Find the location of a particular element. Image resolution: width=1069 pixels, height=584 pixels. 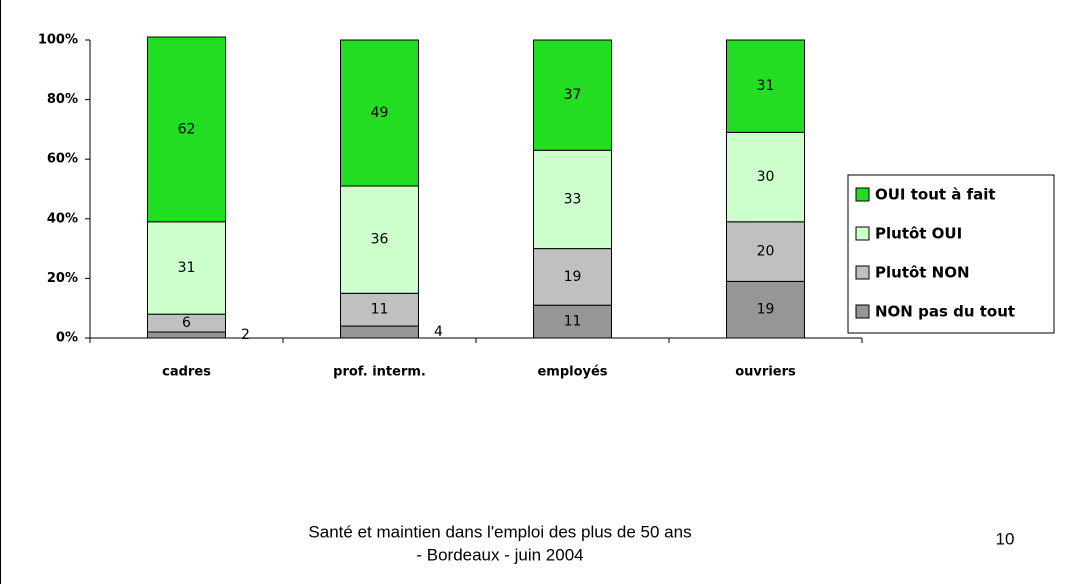

value-label: 6 is located at coordinates (186, 323).